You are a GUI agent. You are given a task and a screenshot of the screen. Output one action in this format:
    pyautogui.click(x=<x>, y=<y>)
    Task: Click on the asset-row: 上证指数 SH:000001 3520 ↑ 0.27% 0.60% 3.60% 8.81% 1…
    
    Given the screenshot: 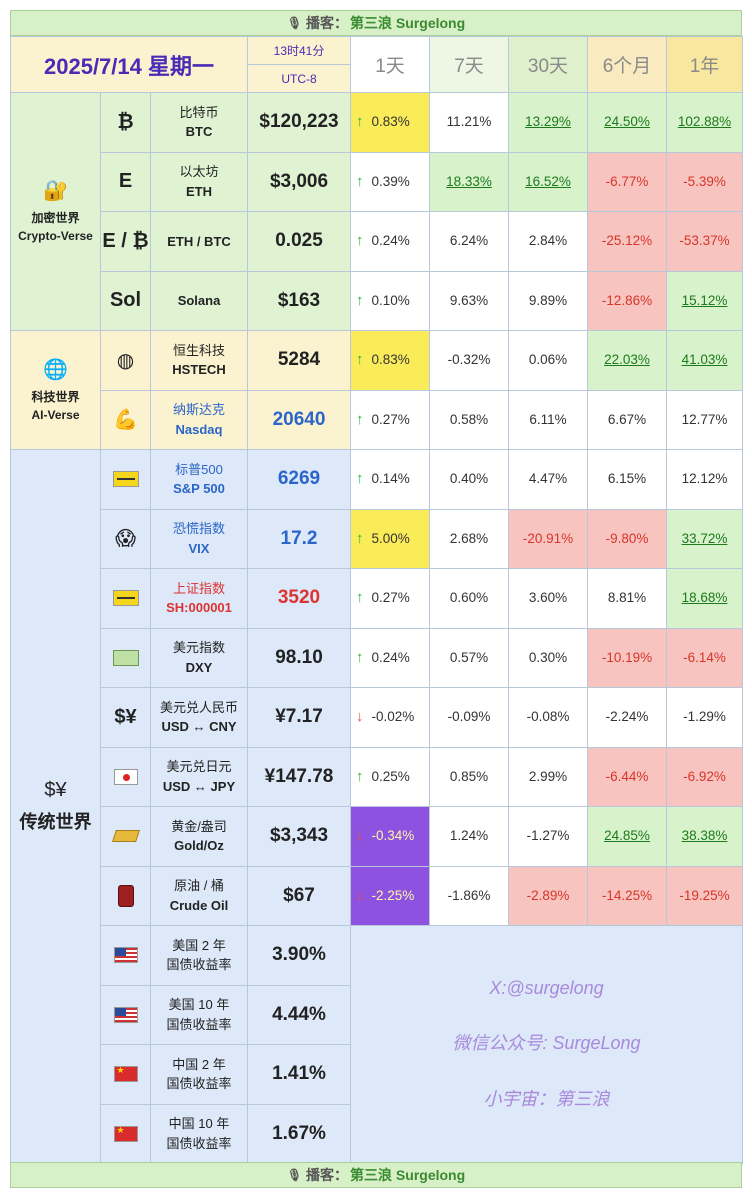 What is the action you would take?
    pyautogui.click(x=377, y=598)
    